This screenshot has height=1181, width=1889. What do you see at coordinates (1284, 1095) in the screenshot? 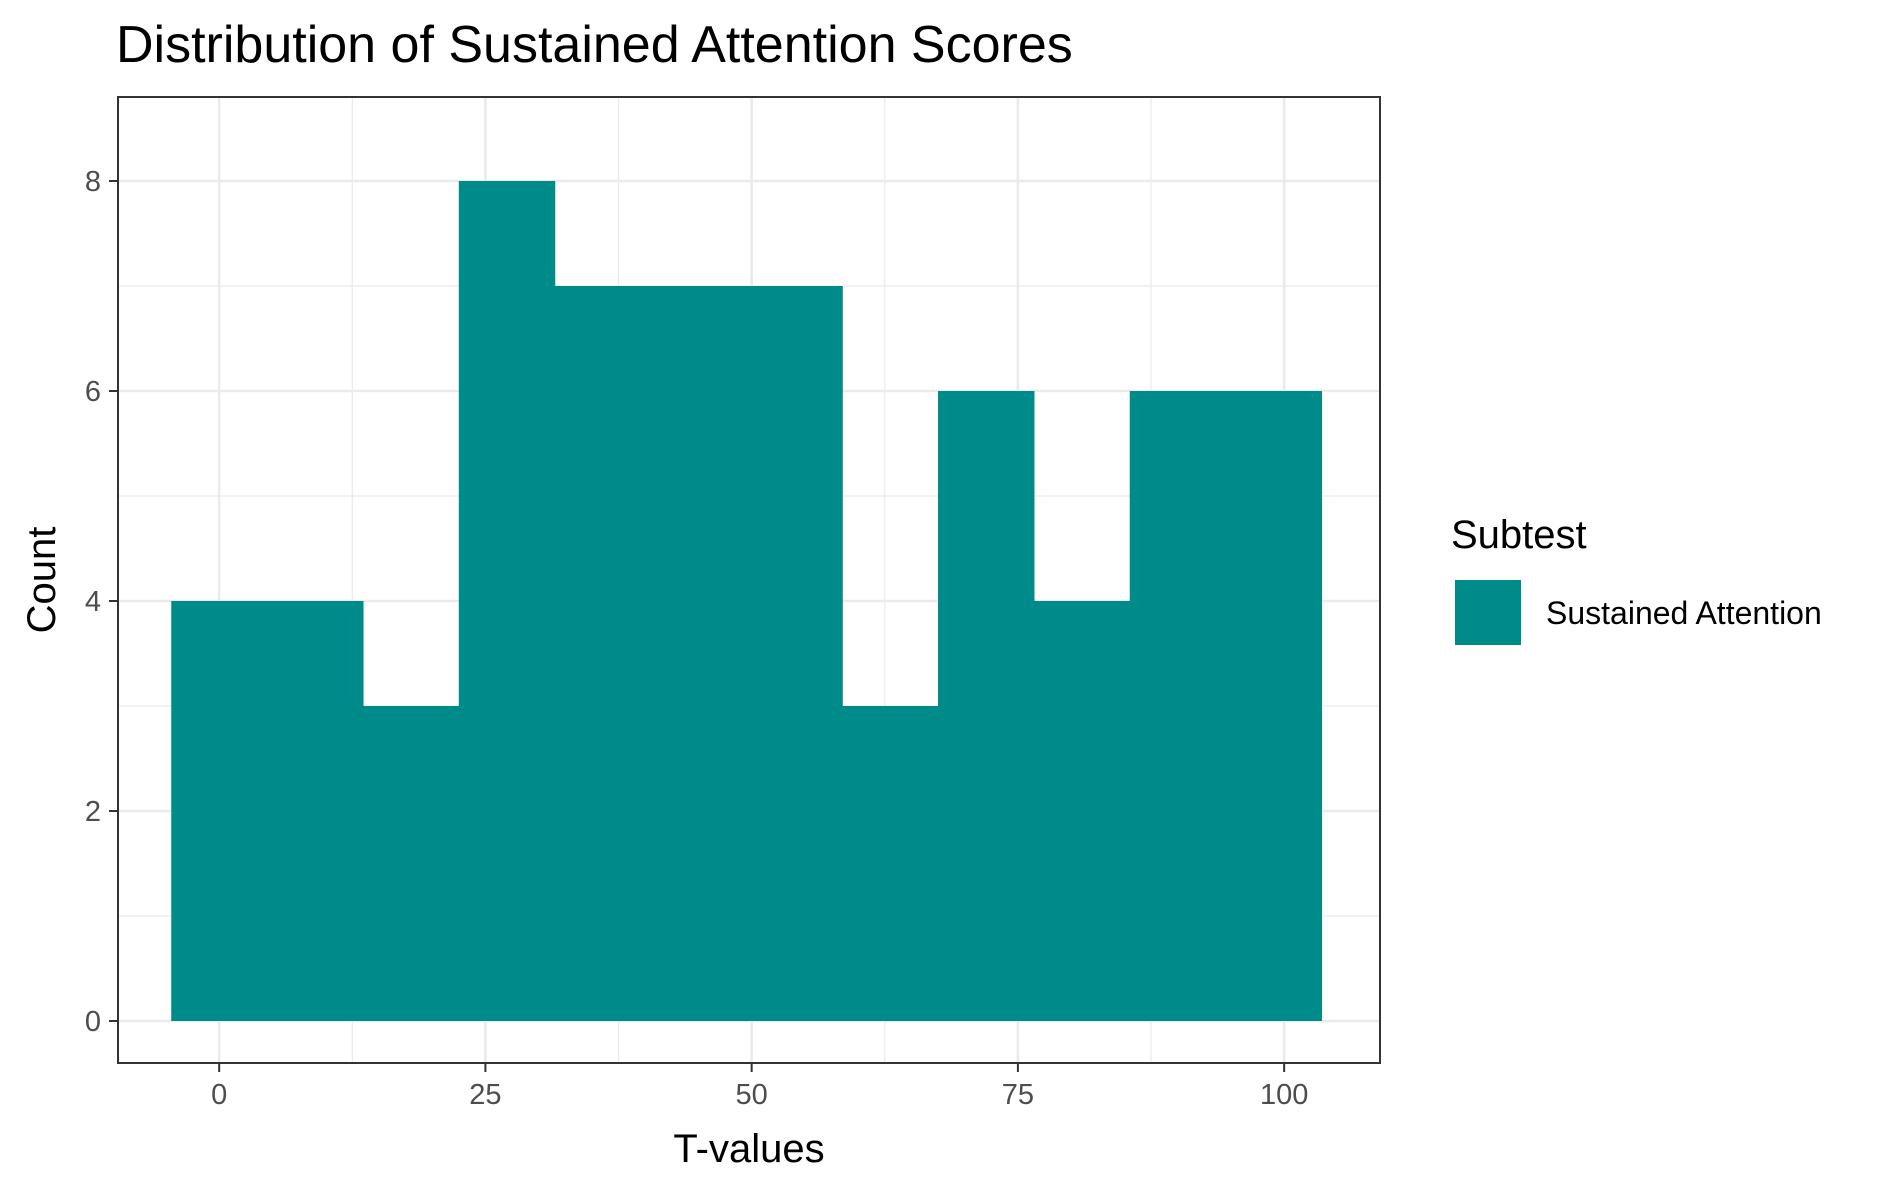
I see `x-tick-label: 100` at bounding box center [1284, 1095].